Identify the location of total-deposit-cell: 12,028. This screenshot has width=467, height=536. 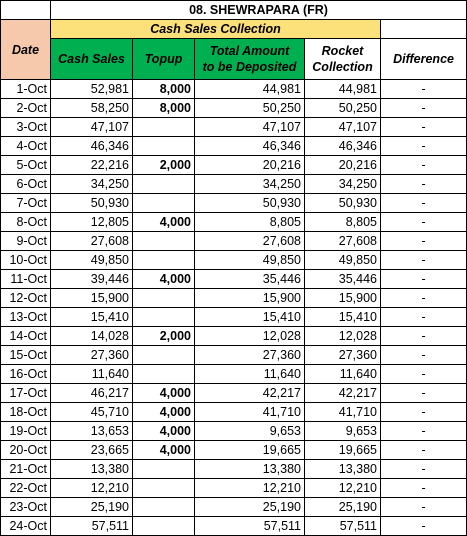
(249, 336).